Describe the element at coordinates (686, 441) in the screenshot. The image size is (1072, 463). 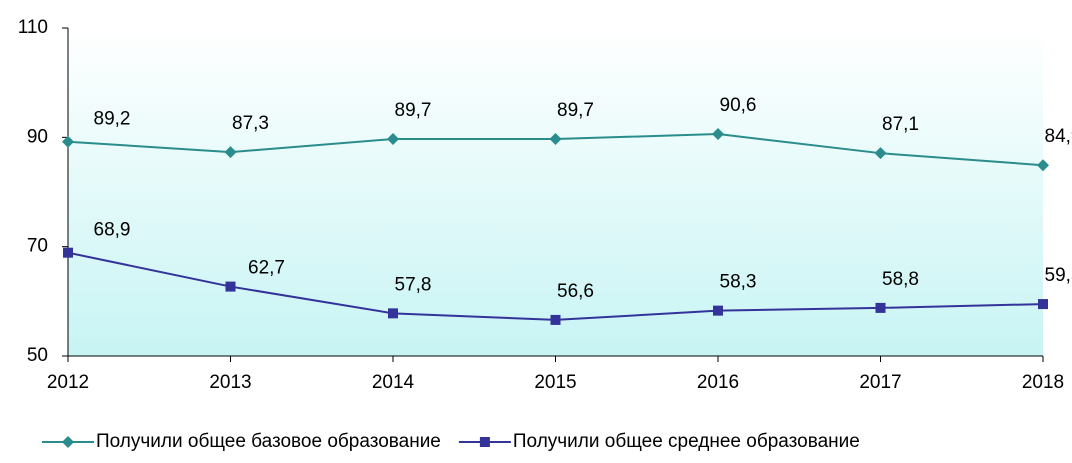
I see `legend-label: Получили общее среднее образование` at that location.